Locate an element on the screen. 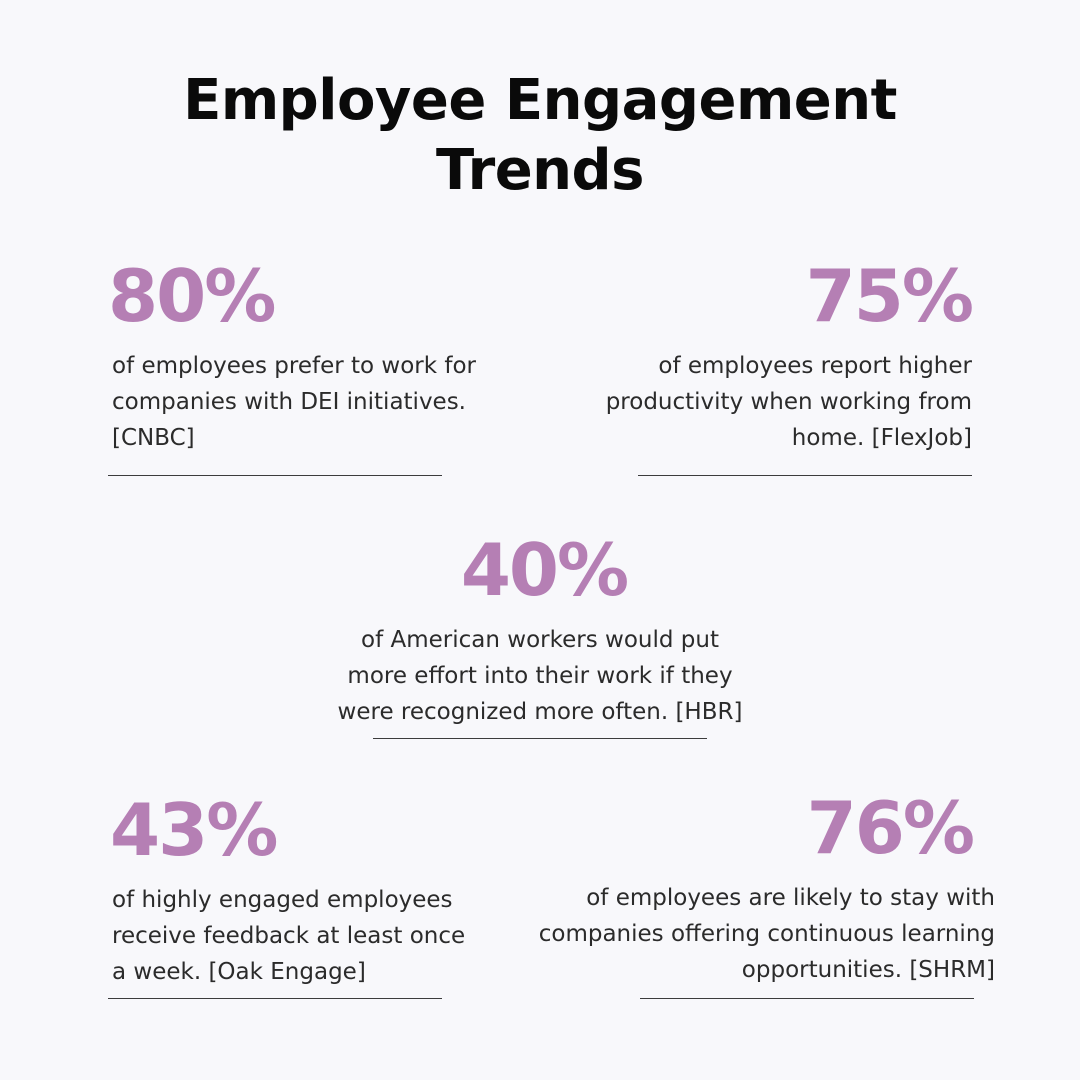 Image resolution: width=1080 pixels, height=1080 pixels. desc-line: home. [FlexJob] is located at coordinates (881, 438).